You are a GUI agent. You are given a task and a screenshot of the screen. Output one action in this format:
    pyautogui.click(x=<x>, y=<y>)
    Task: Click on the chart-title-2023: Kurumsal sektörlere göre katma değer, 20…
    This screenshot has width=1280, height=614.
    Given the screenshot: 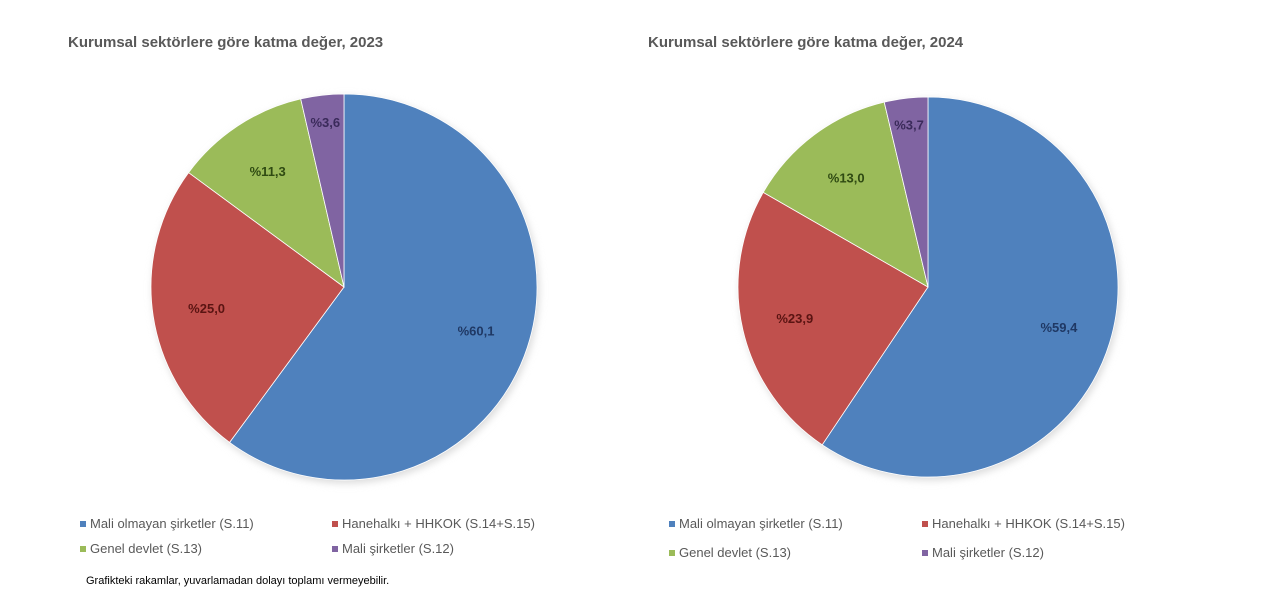 What is the action you would take?
    pyautogui.click(x=226, y=42)
    